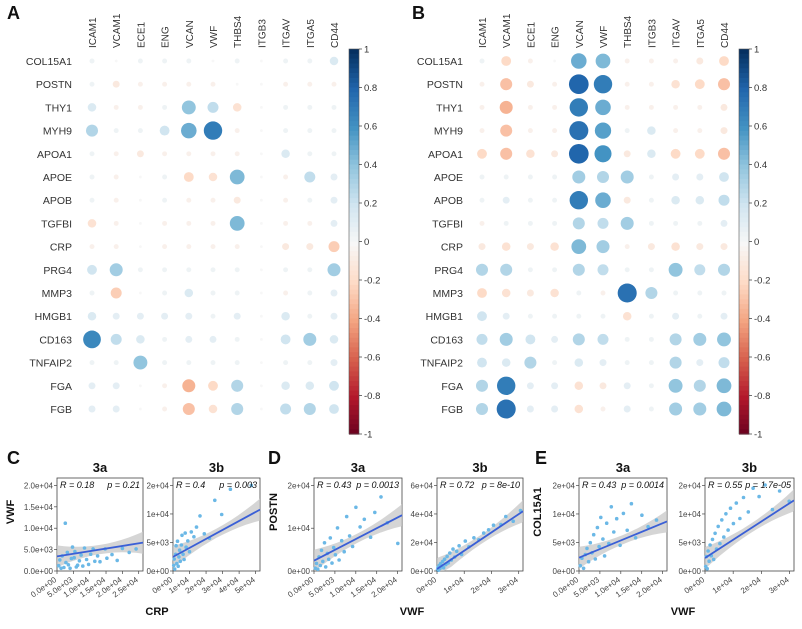  What do you see at coordinates (652, 33) in the screenshot?
I see `column-label-itgb3: ITGB3` at bounding box center [652, 33].